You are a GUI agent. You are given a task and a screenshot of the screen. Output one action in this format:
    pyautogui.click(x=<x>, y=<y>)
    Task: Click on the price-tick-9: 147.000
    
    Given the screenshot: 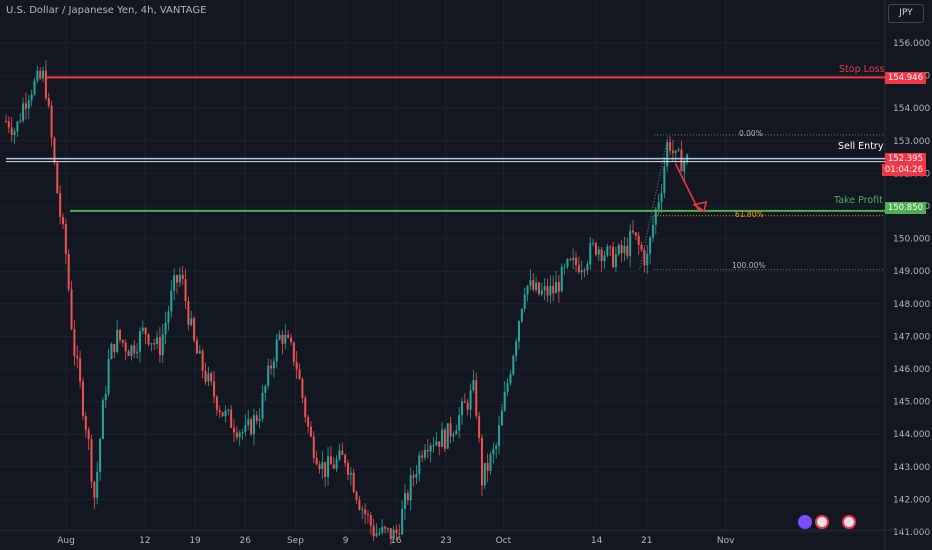 What is the action you would take?
    pyautogui.click(x=911, y=337)
    